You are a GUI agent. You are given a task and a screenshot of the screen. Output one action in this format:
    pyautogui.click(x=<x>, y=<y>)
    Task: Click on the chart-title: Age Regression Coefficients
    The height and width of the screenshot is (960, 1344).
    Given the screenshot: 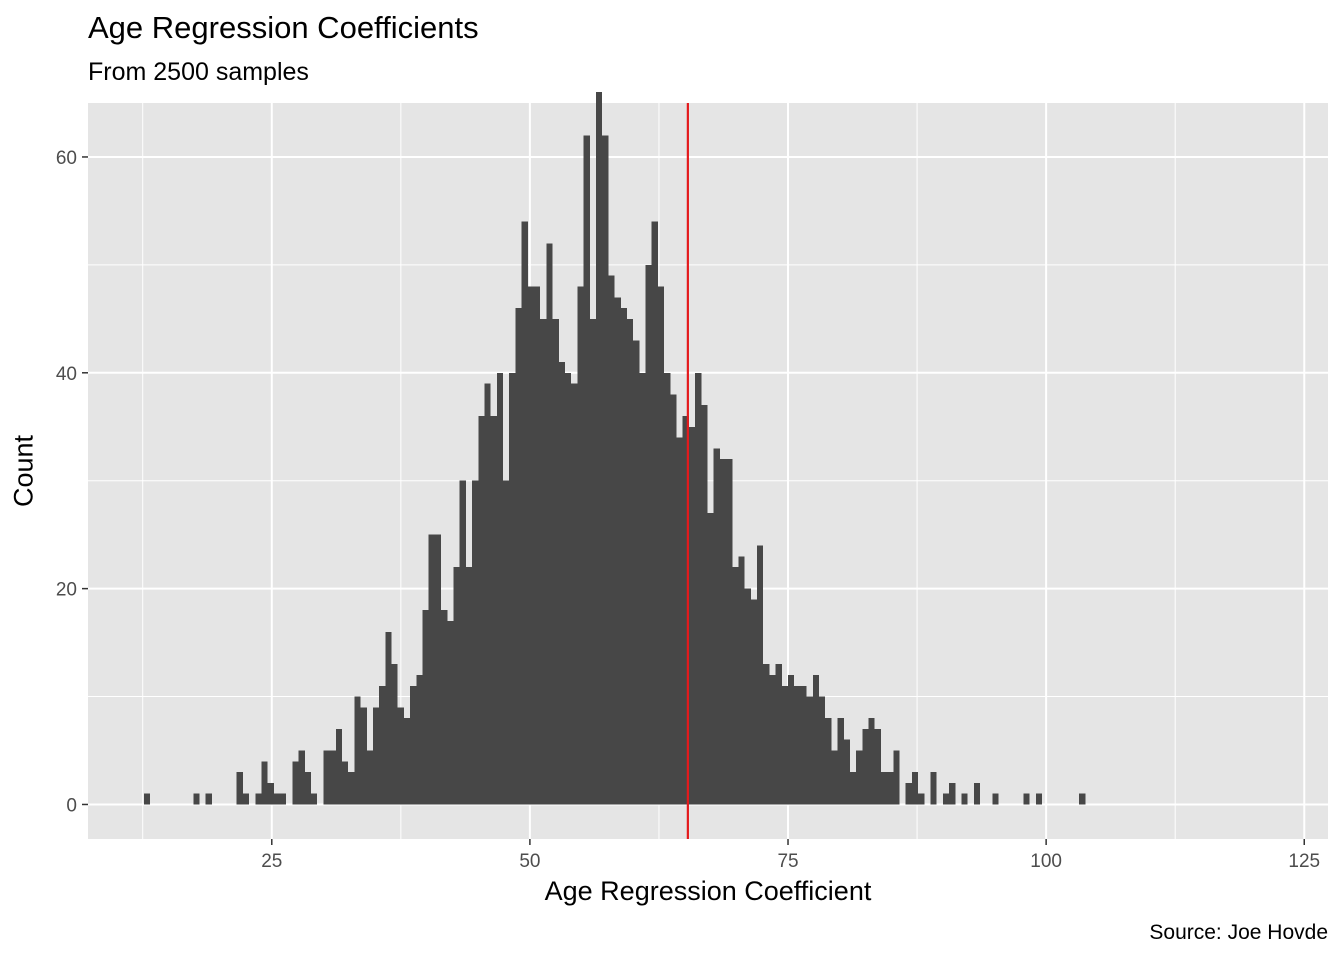 What is the action you would take?
    pyautogui.click(x=283, y=27)
    